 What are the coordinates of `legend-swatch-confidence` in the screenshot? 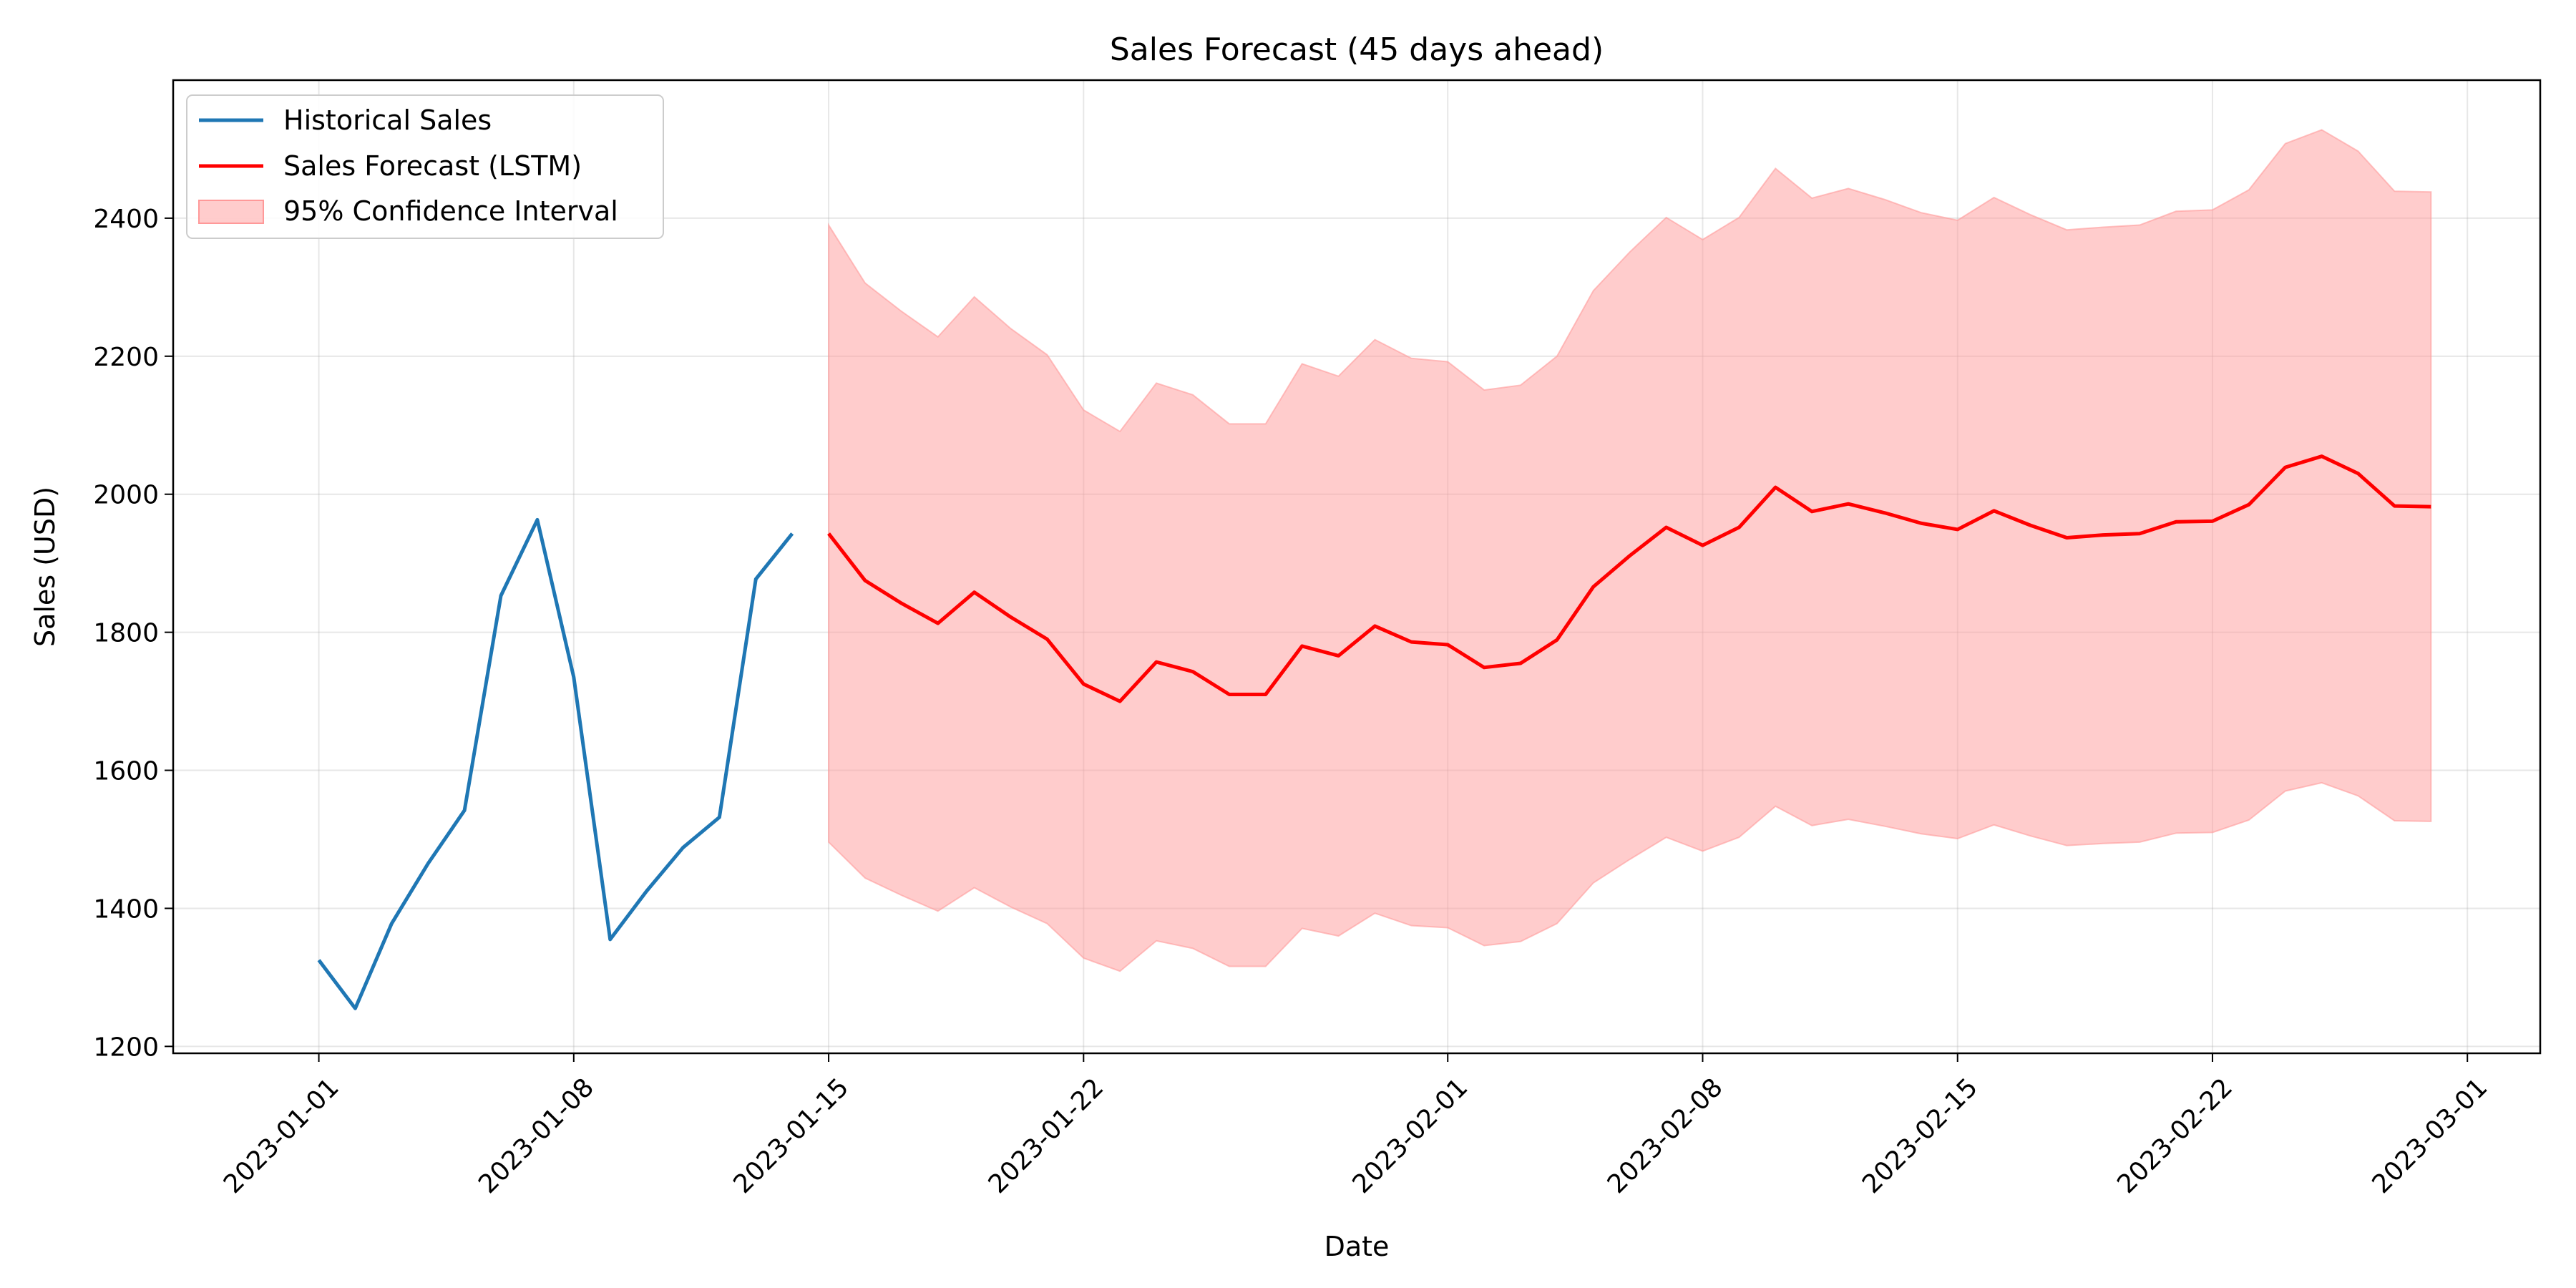 It's located at (231, 212).